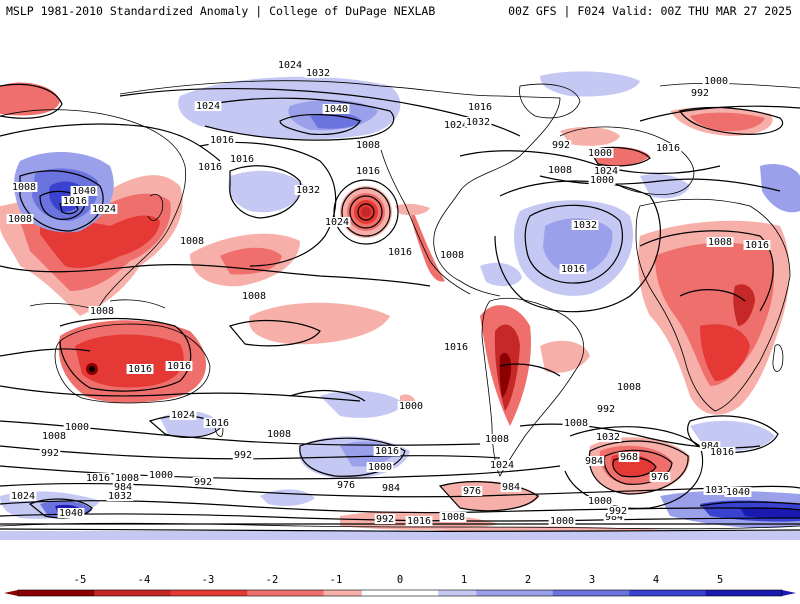  What do you see at coordinates (346, 485) in the screenshot?
I see `isobar-label: 976` at bounding box center [346, 485].